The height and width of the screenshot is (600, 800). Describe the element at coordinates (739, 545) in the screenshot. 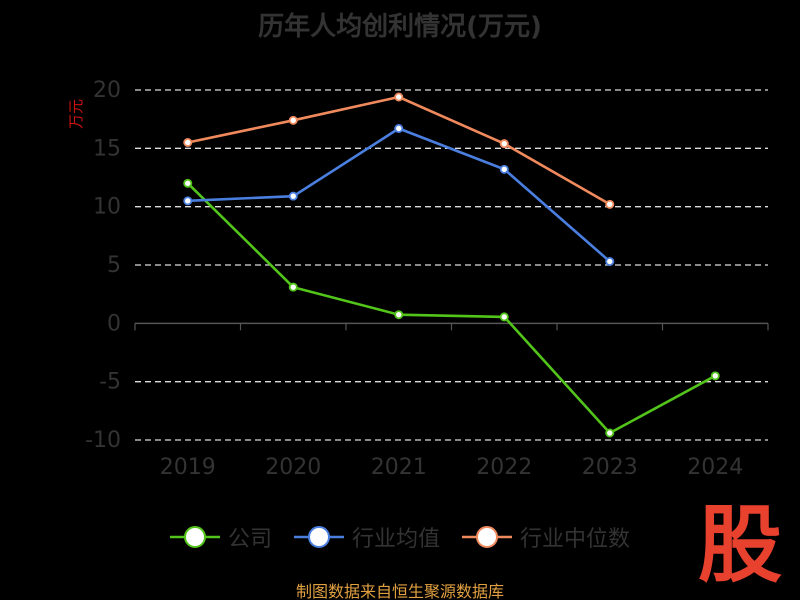

I see `watermark-logo: 股` at that location.